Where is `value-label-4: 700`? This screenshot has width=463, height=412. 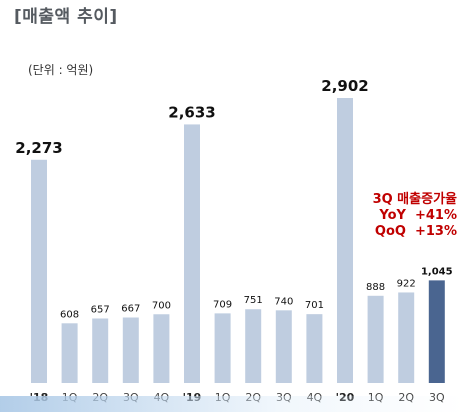
value-label-4: 700 is located at coordinates (161, 305).